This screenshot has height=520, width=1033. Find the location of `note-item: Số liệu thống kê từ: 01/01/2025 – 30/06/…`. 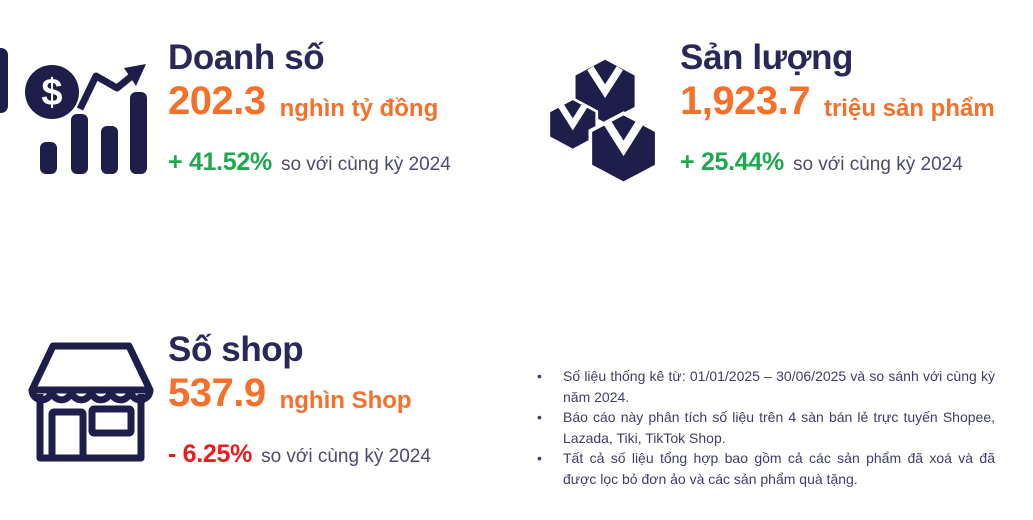

note-item: Số liệu thống kê từ: 01/01/2025 – 30/06/… is located at coordinates (766, 386).